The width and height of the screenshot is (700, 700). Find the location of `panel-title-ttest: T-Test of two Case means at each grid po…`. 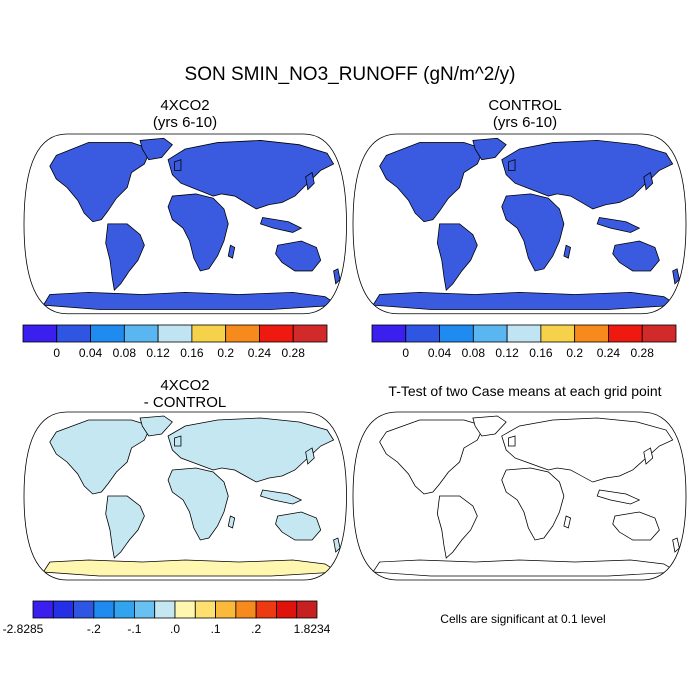

panel-title-ttest: T-Test of two Case means at each grid po… is located at coordinates (525, 391).